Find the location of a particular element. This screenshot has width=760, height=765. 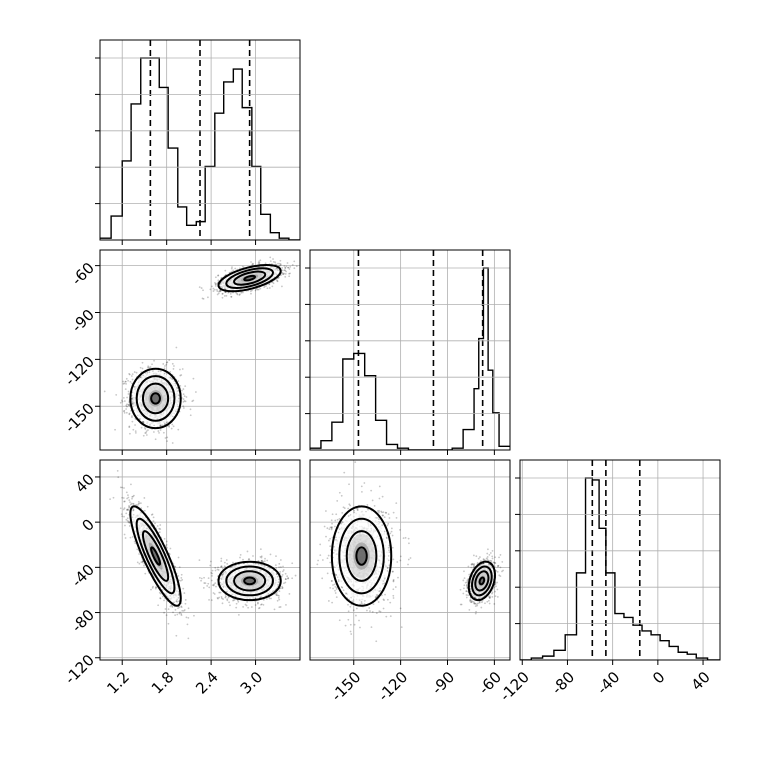

panel-content is located at coordinates (410, 350).